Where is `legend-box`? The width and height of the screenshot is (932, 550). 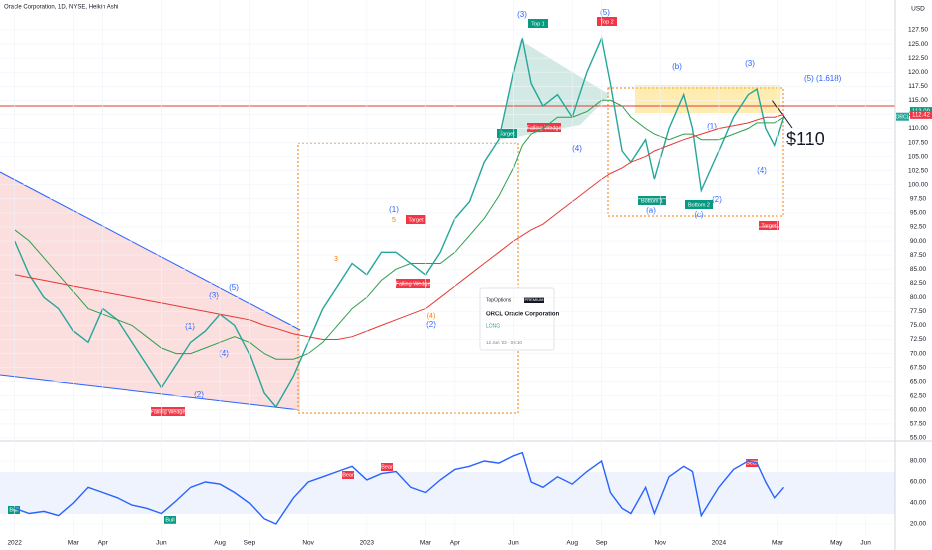 legend-box is located at coordinates (902, 116).